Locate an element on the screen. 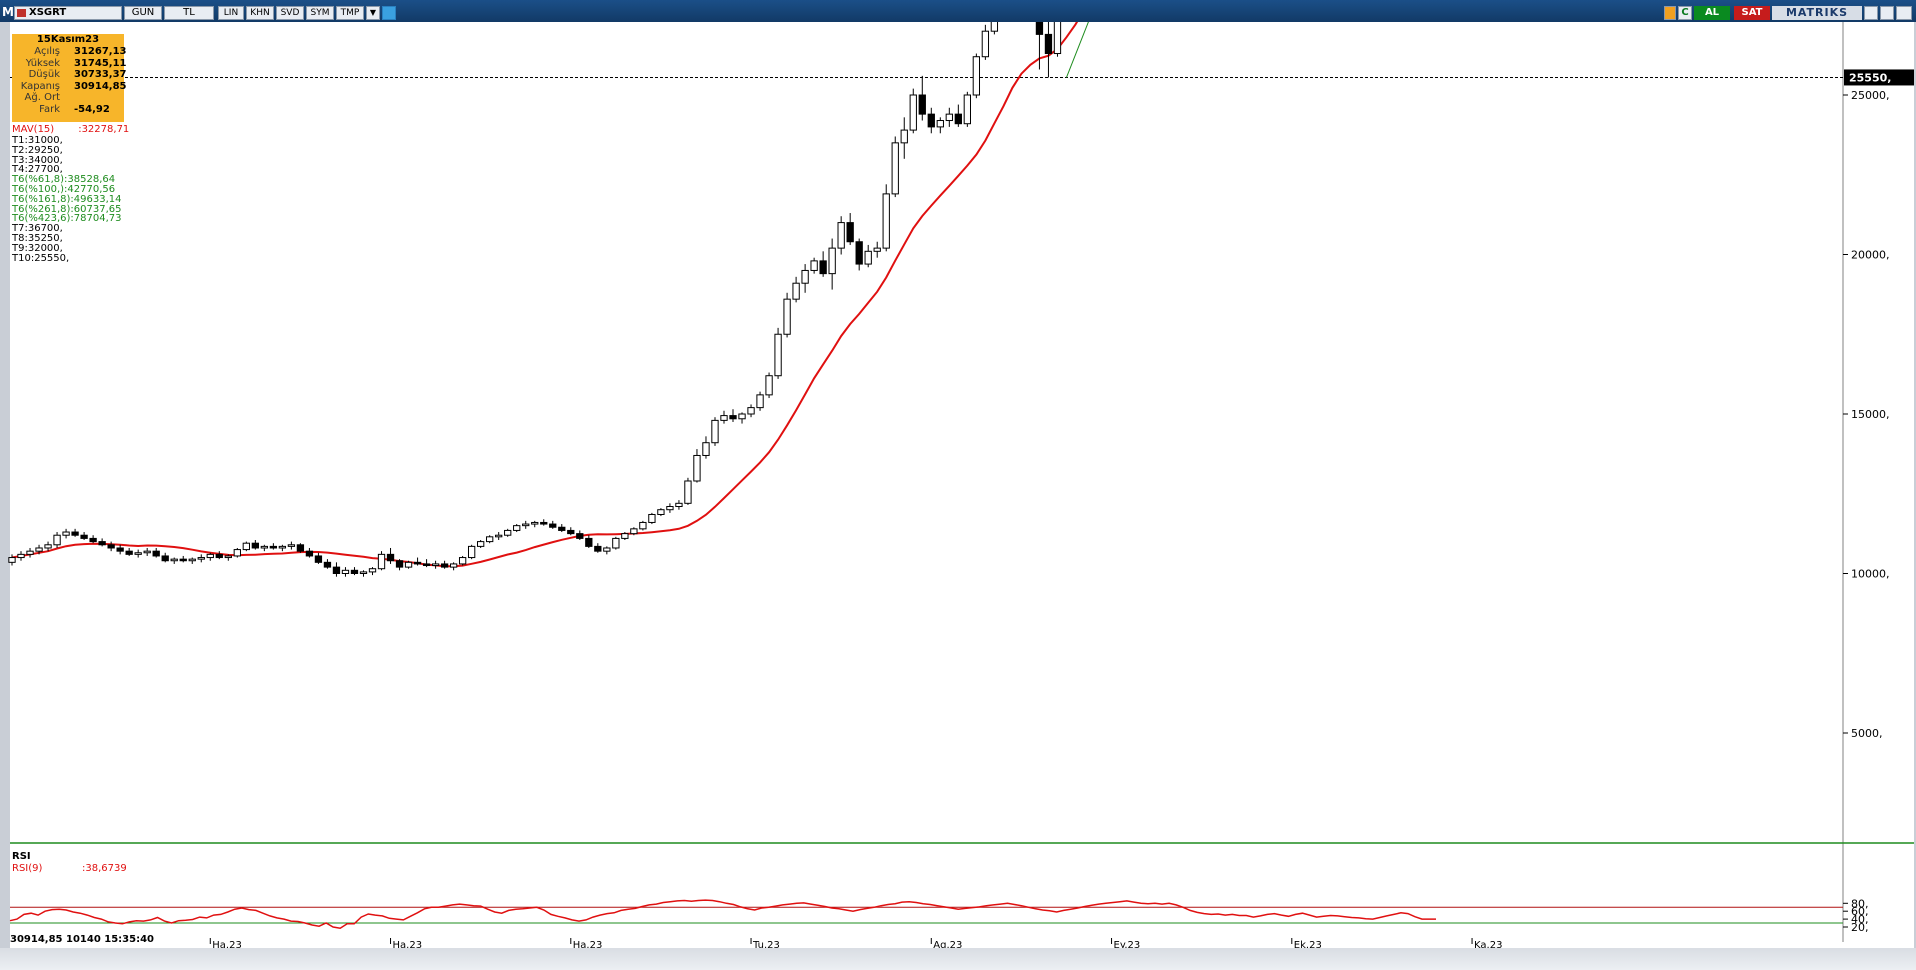  level-price-label: 25550, is located at coordinates (1870, 77).